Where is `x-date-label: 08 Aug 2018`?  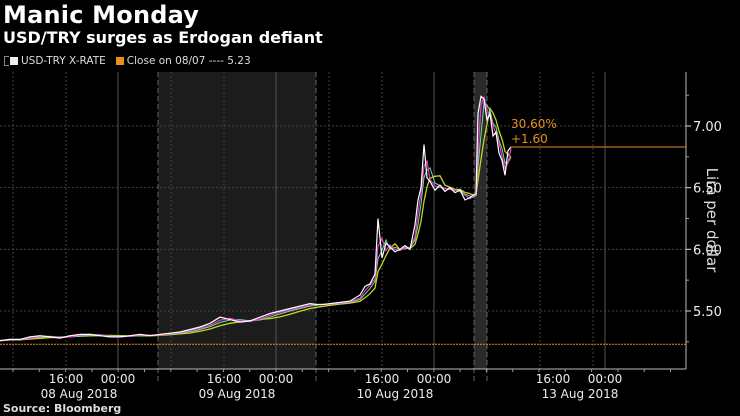
x-date-label: 08 Aug 2018 is located at coordinates (79, 394).